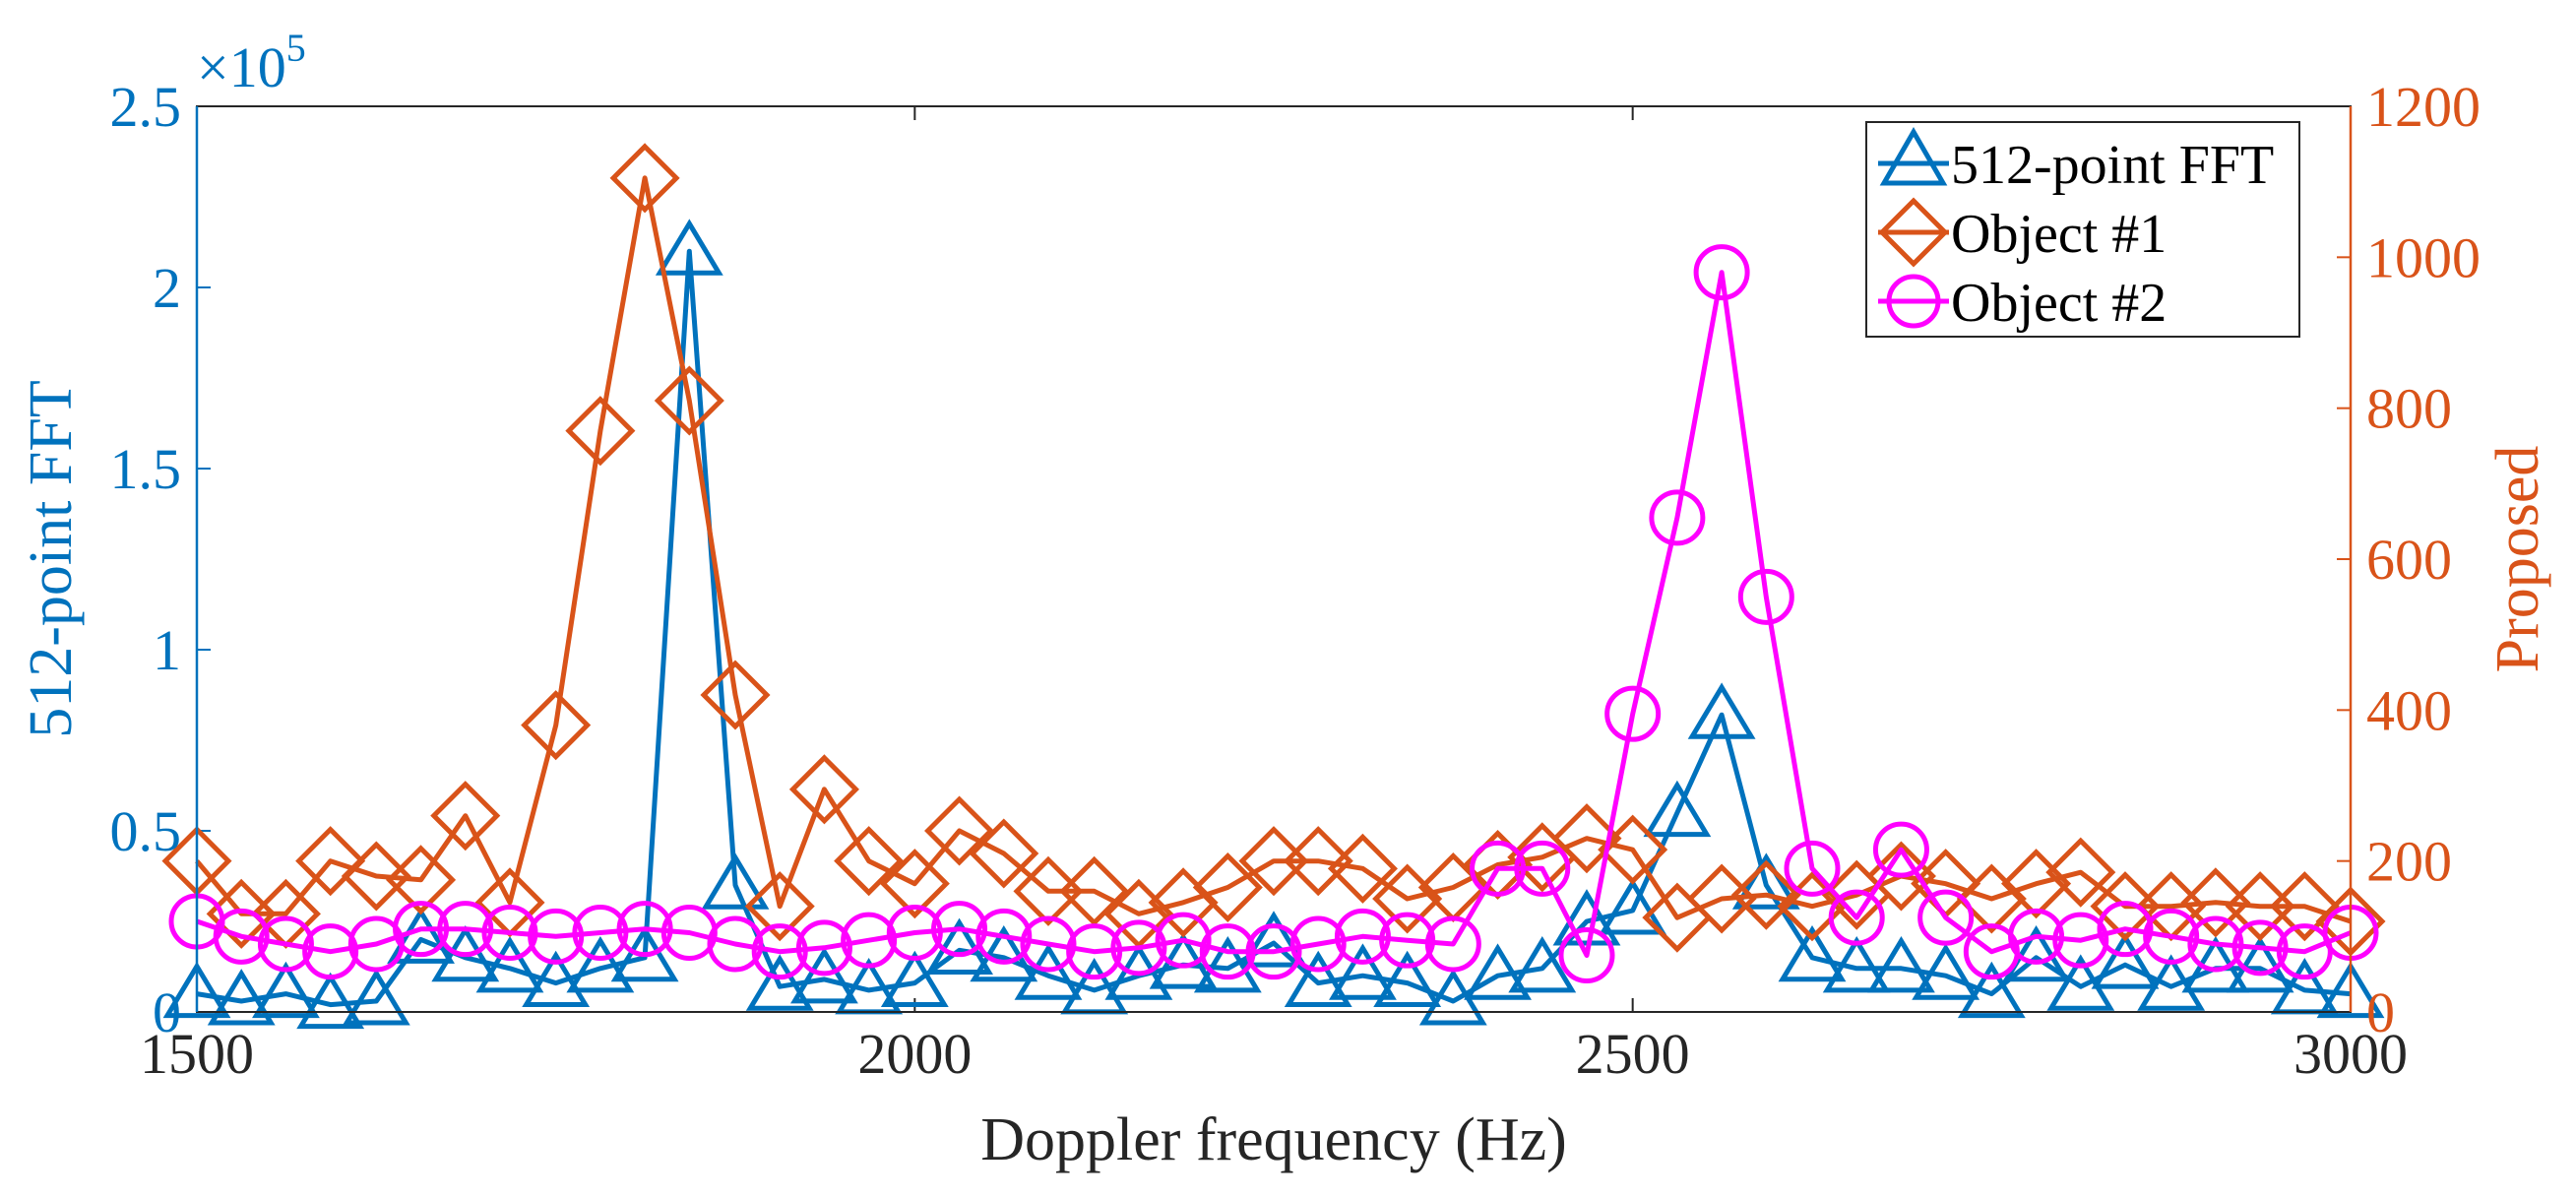  Describe the element at coordinates (1913, 232) in the screenshot. I see `legend-marker-diamond` at that location.